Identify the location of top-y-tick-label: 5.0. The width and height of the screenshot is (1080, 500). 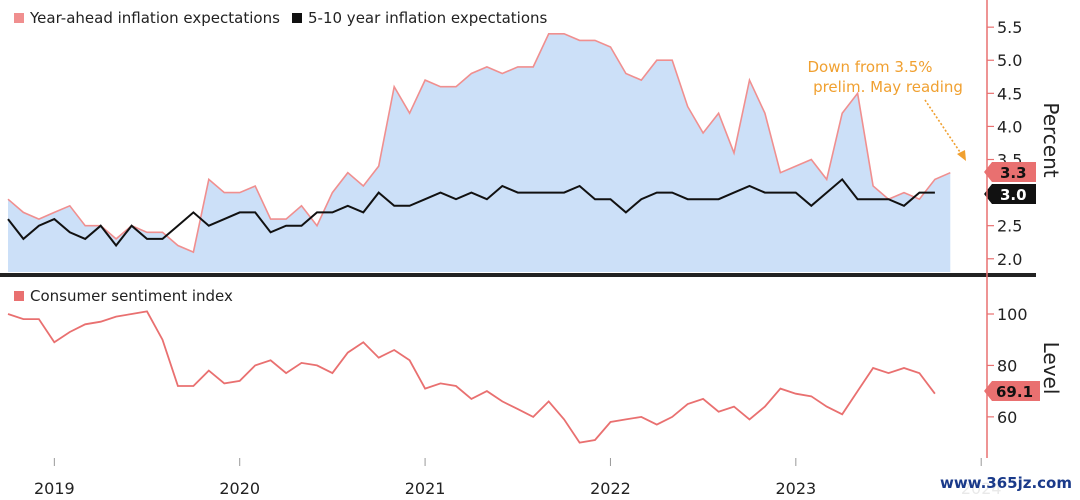
(1009, 60).